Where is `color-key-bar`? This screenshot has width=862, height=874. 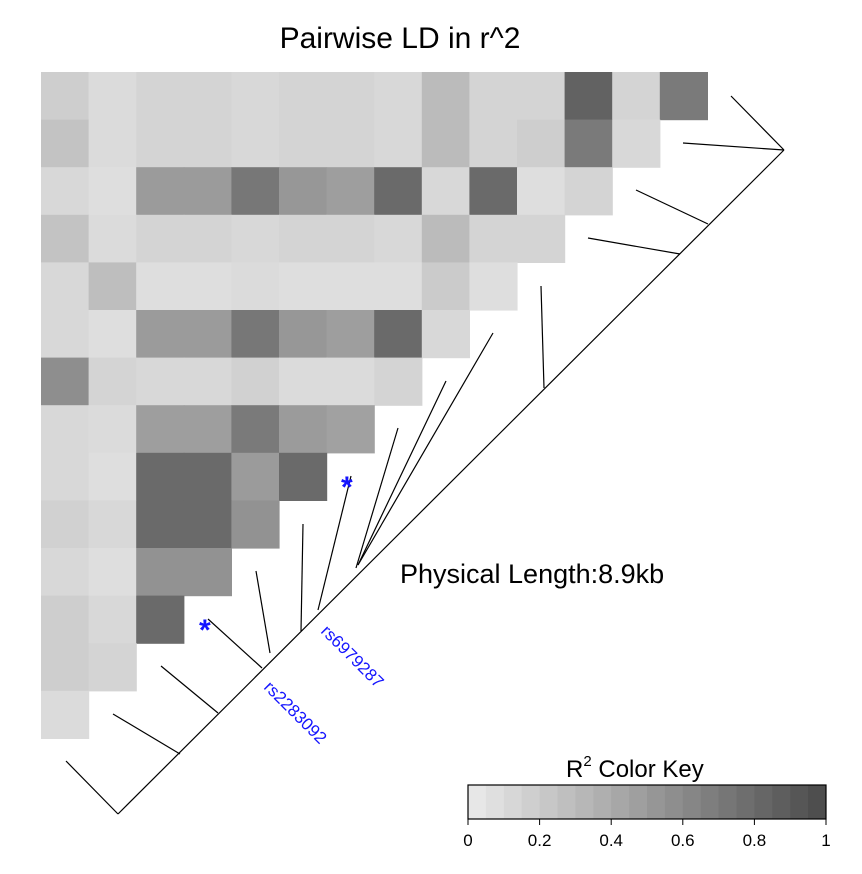 color-key-bar is located at coordinates (647, 802).